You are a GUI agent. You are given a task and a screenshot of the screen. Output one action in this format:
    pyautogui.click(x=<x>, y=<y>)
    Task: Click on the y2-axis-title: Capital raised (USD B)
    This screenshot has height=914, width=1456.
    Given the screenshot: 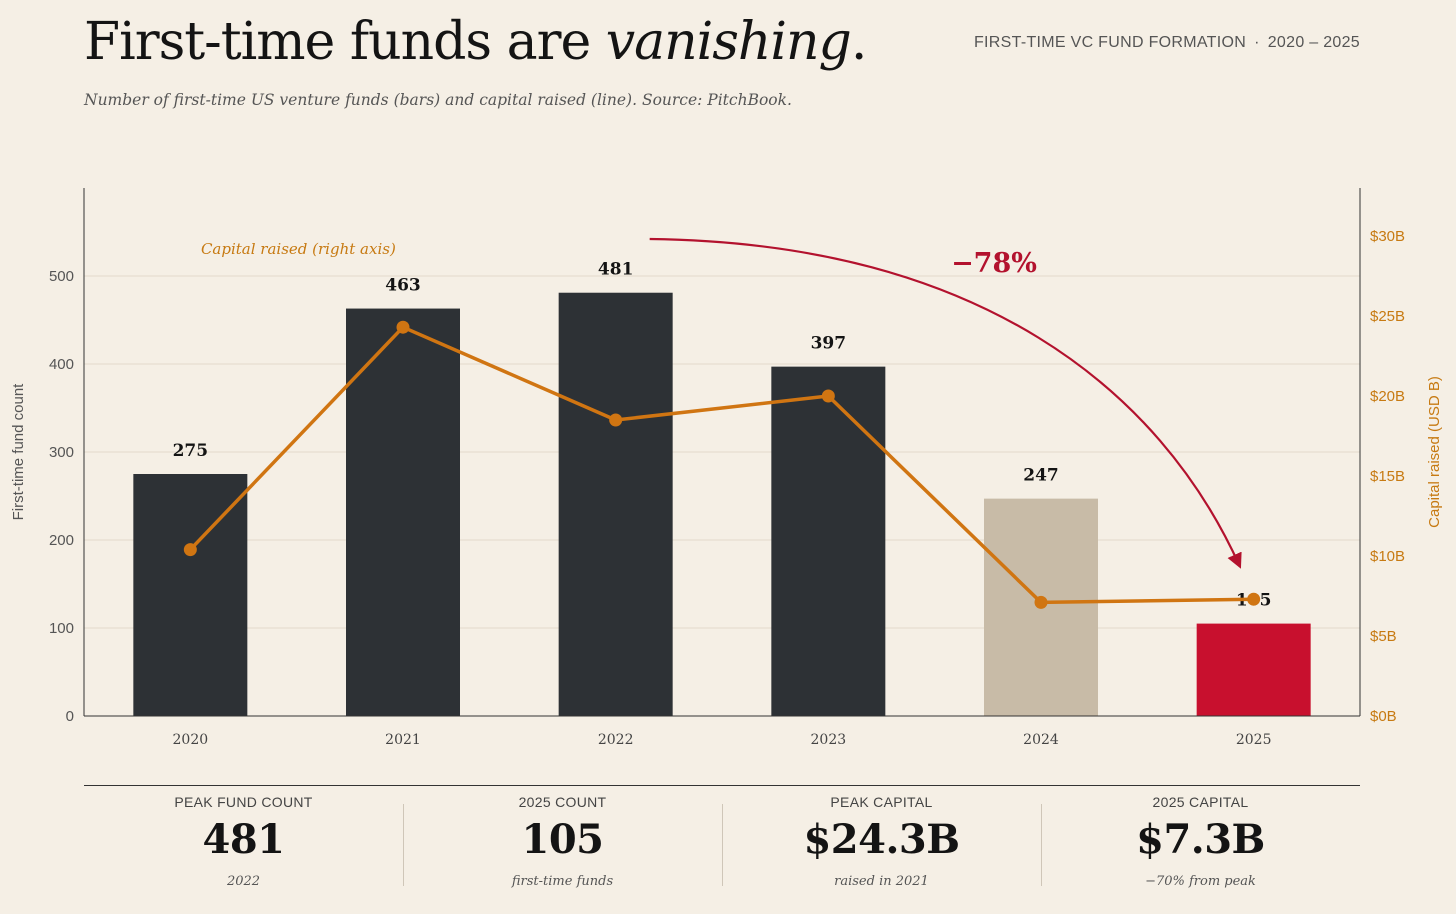 What is the action you would take?
    pyautogui.click(x=1434, y=452)
    